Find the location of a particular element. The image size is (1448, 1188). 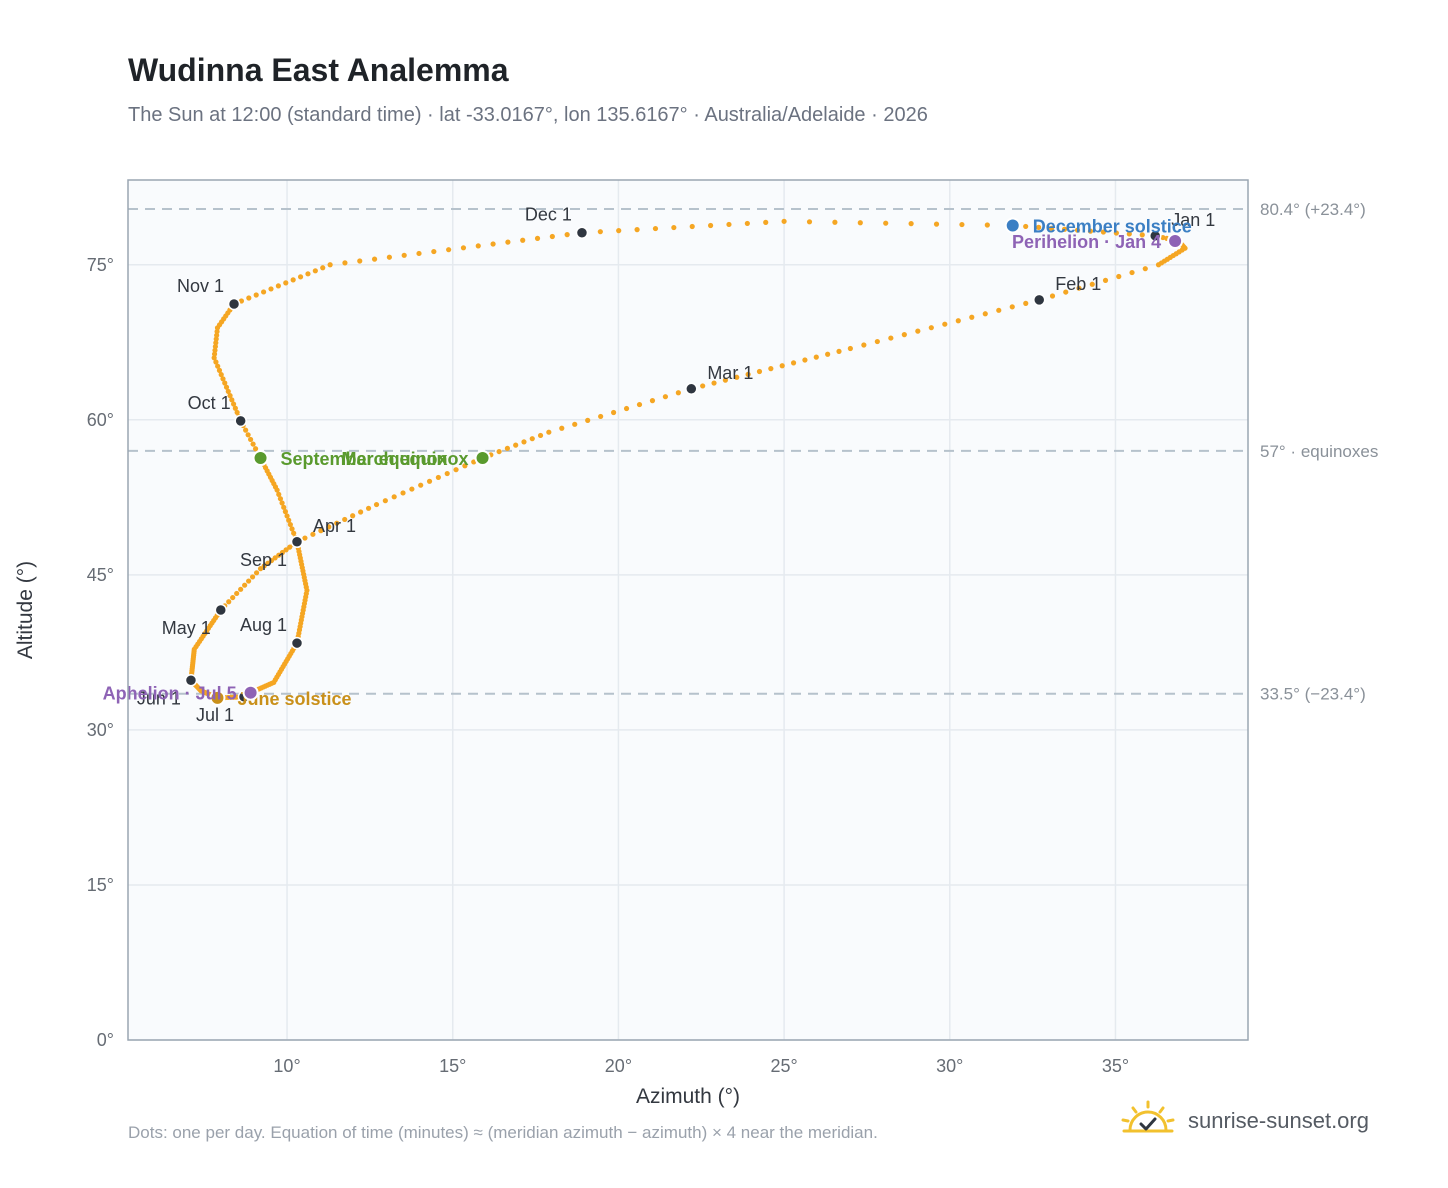

x-tick-label: 30° is located at coordinates (949, 1066).